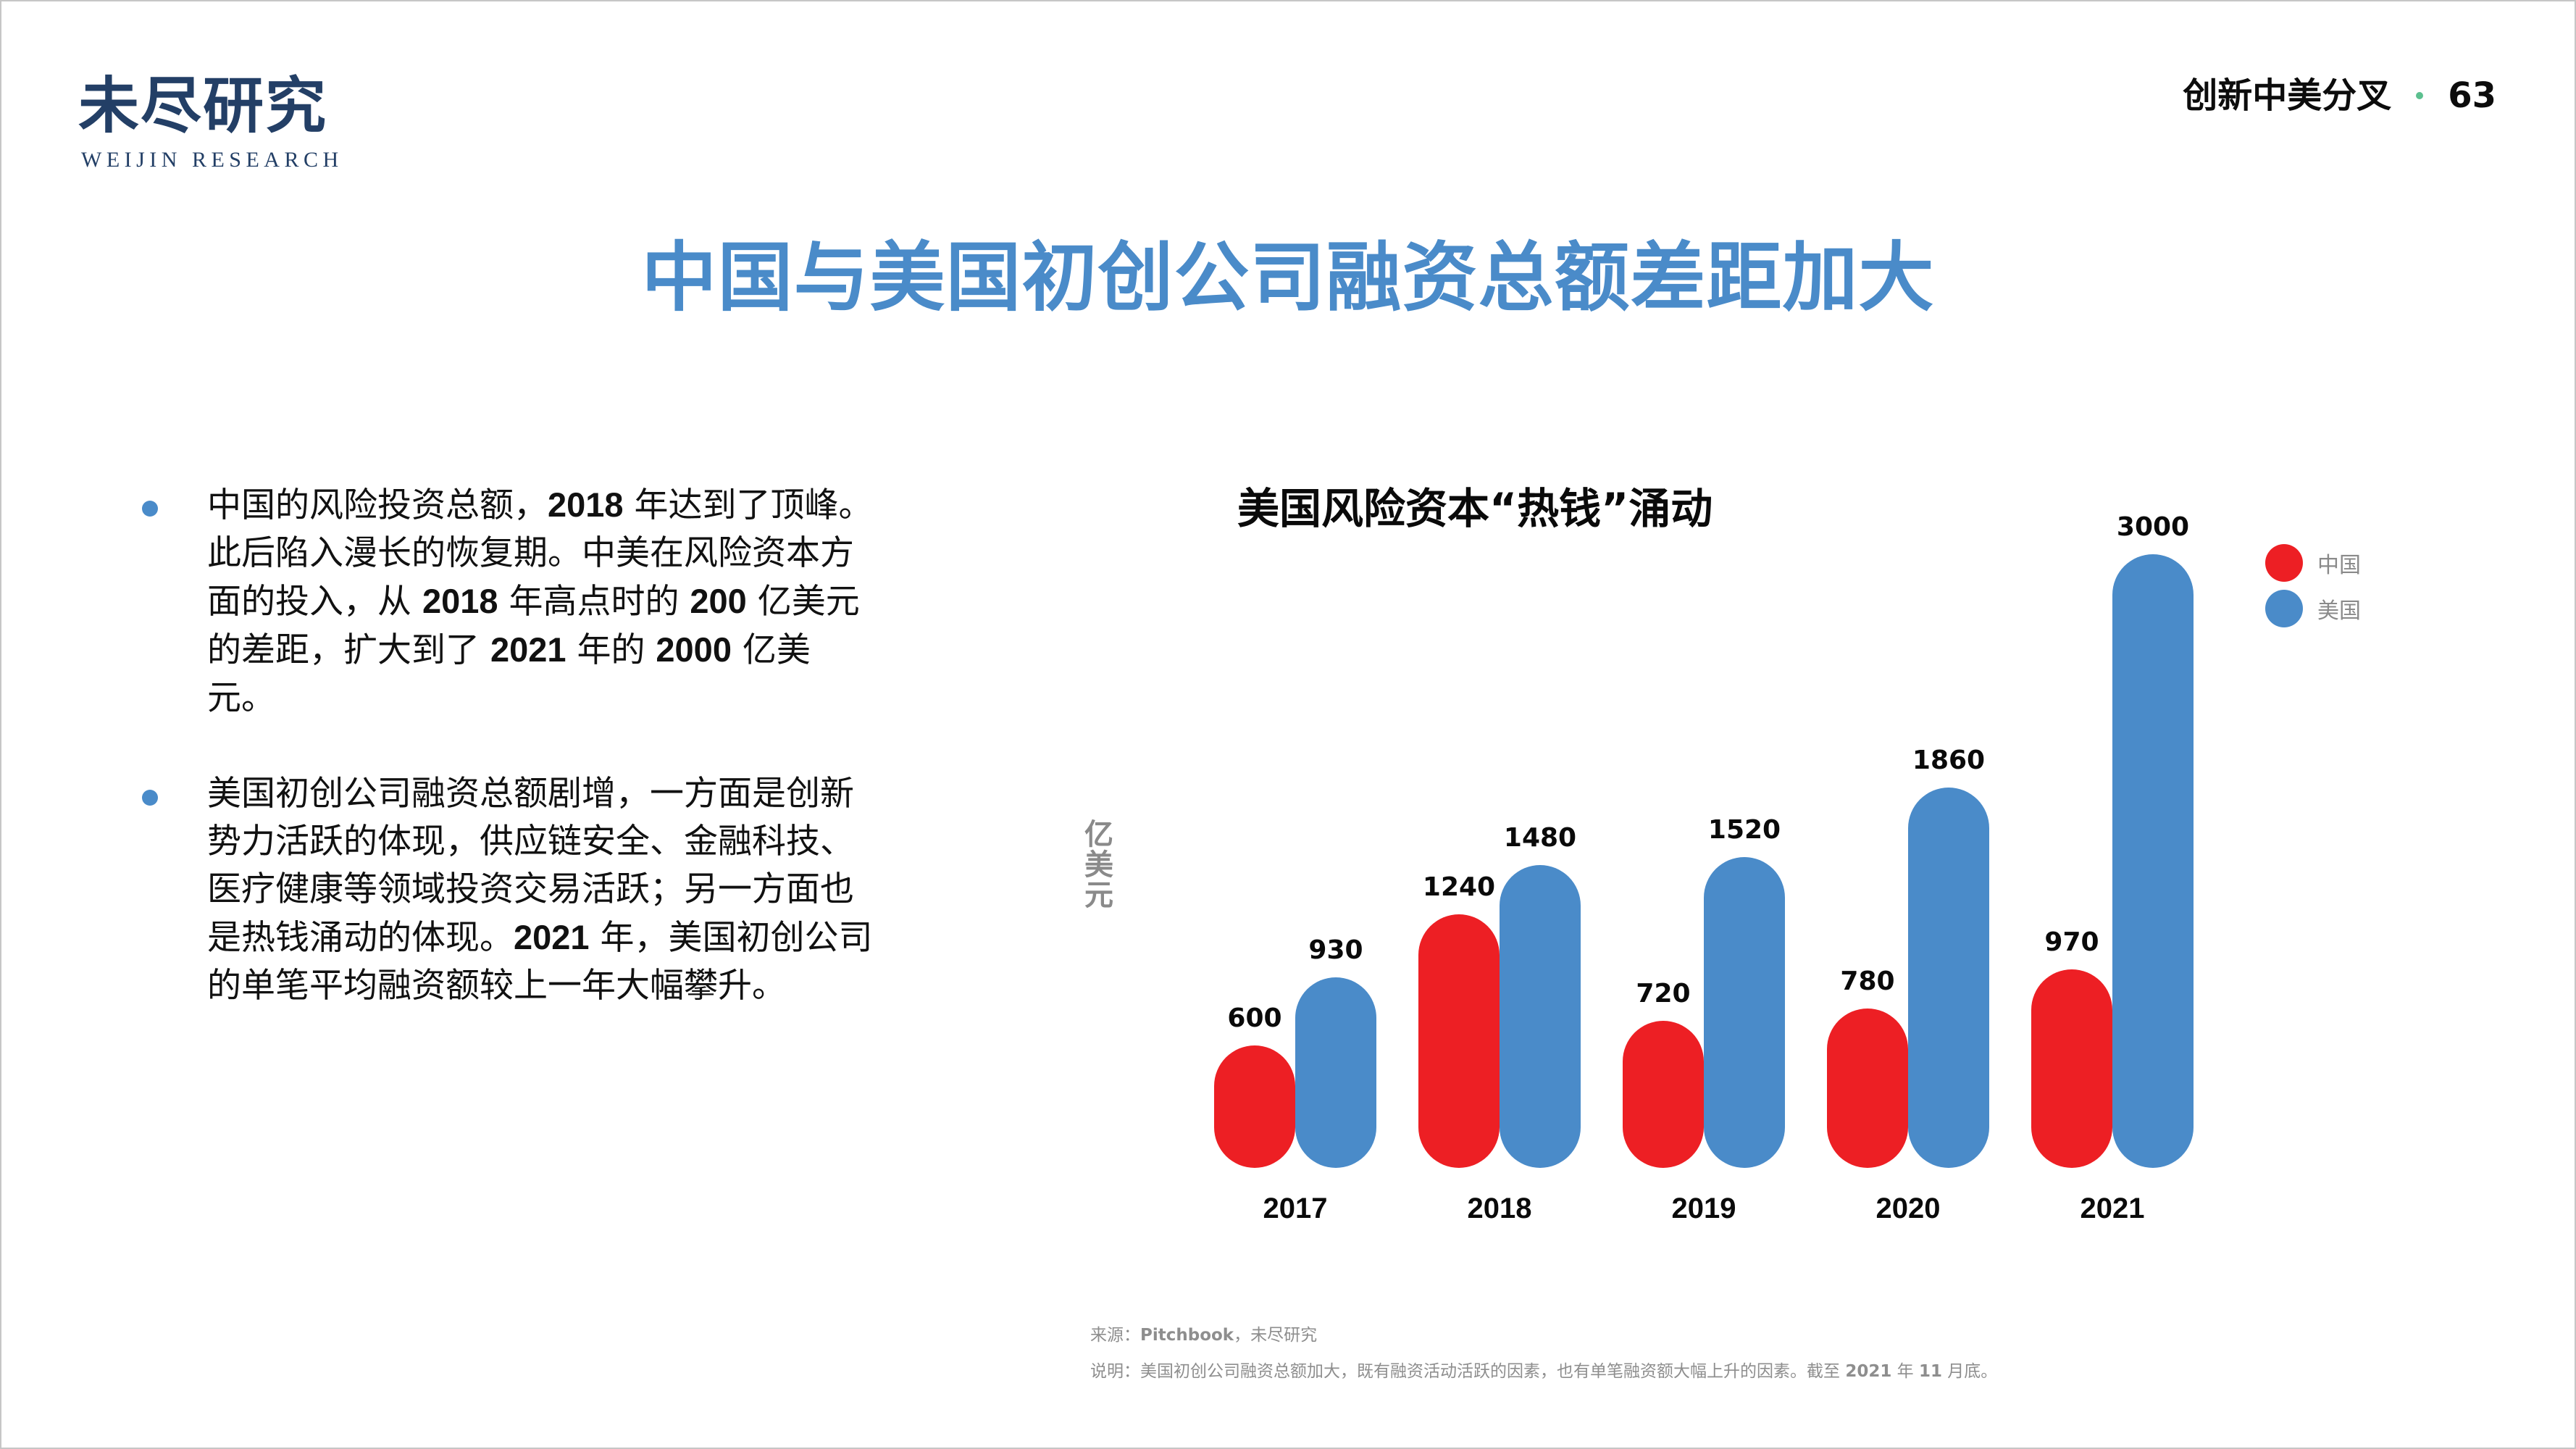  What do you see at coordinates (2313, 608) in the screenshot?
I see `legend-item-usa: 美国` at bounding box center [2313, 608].